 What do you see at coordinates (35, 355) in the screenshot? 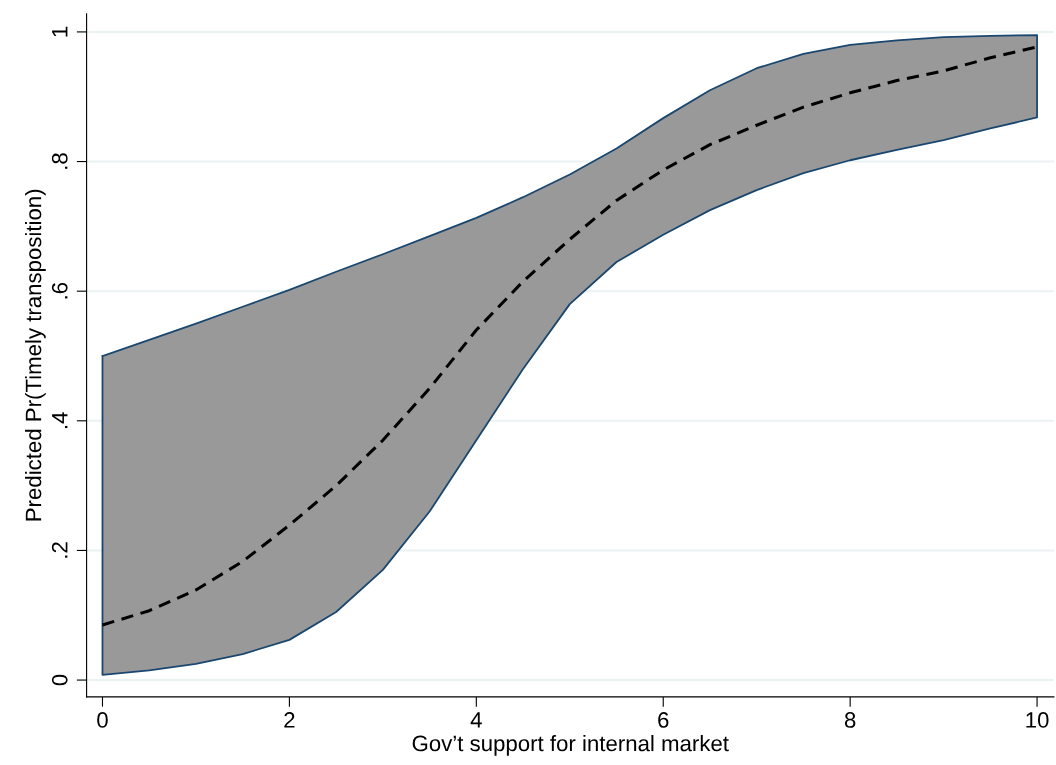
I see `y-axis-title: Predicted Pr(Timely transposition)` at bounding box center [35, 355].